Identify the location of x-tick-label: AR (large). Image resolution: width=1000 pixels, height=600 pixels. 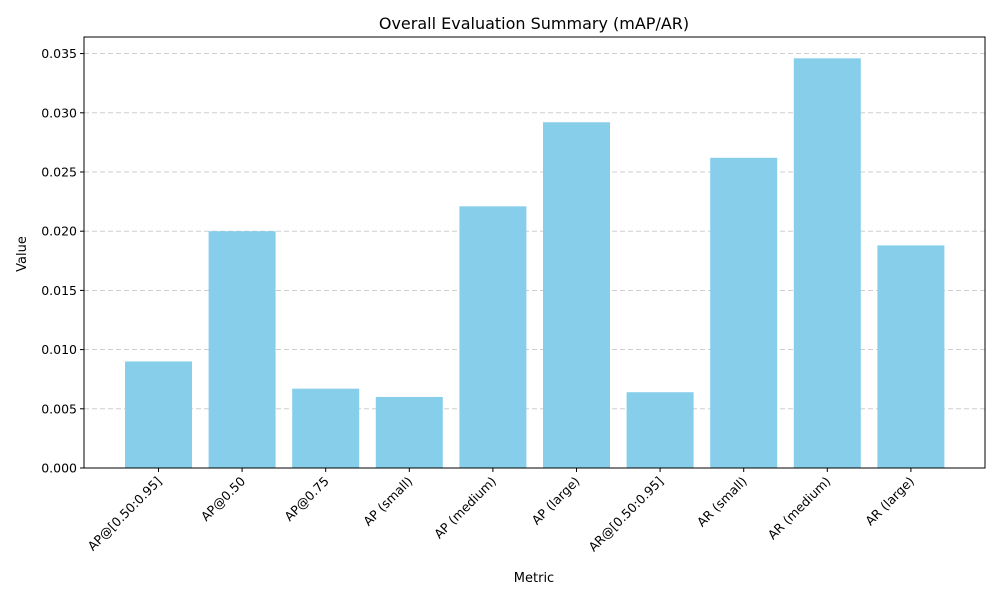
(889, 501).